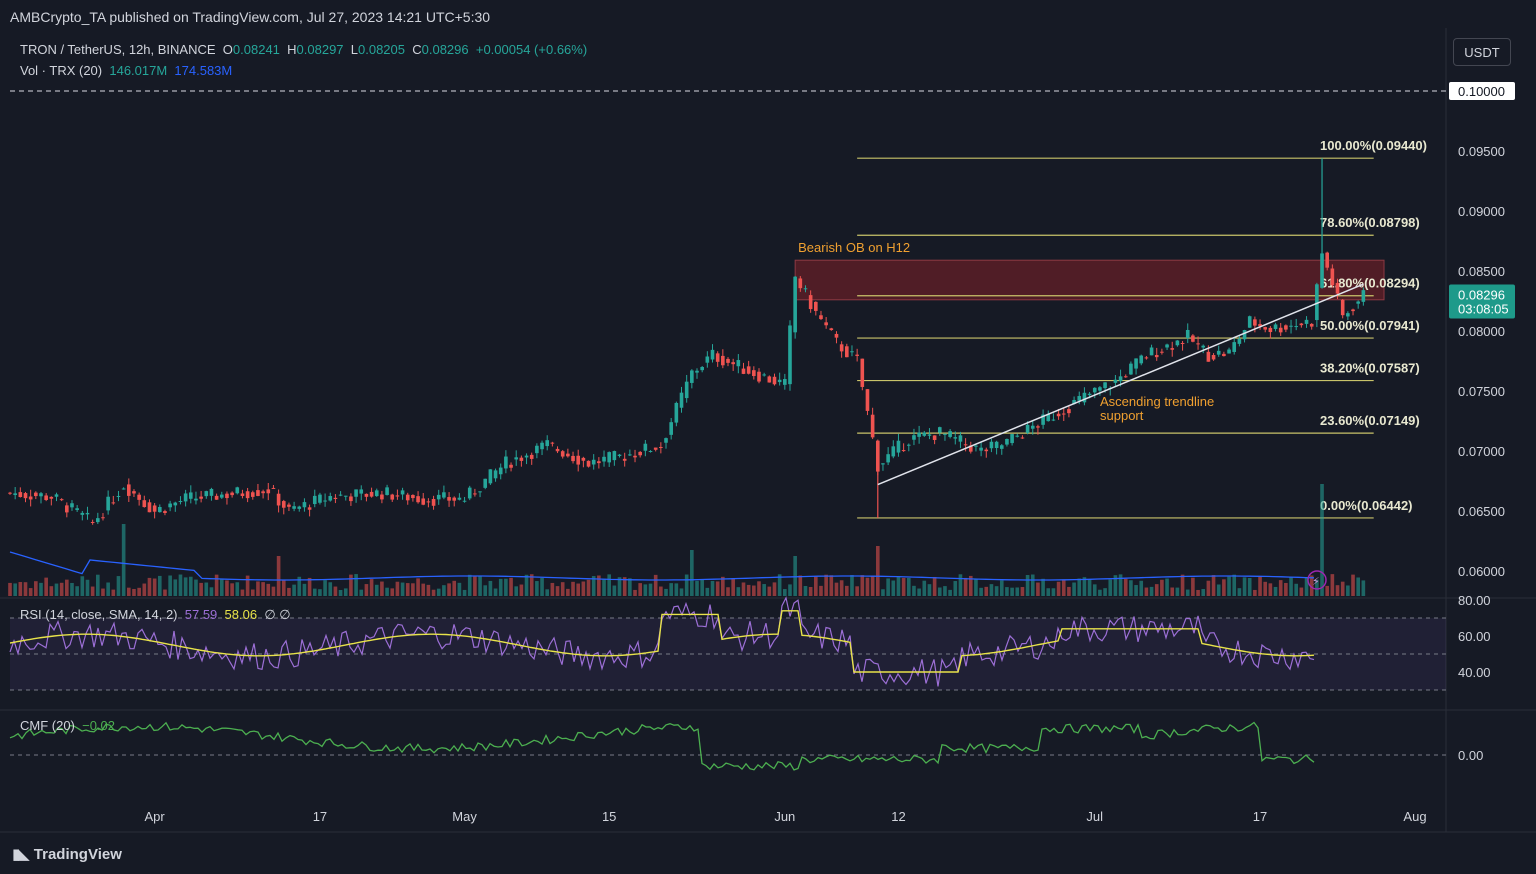 Image resolution: width=1536 pixels, height=874 pixels. I want to click on ref-price-box, so click(1482, 91).